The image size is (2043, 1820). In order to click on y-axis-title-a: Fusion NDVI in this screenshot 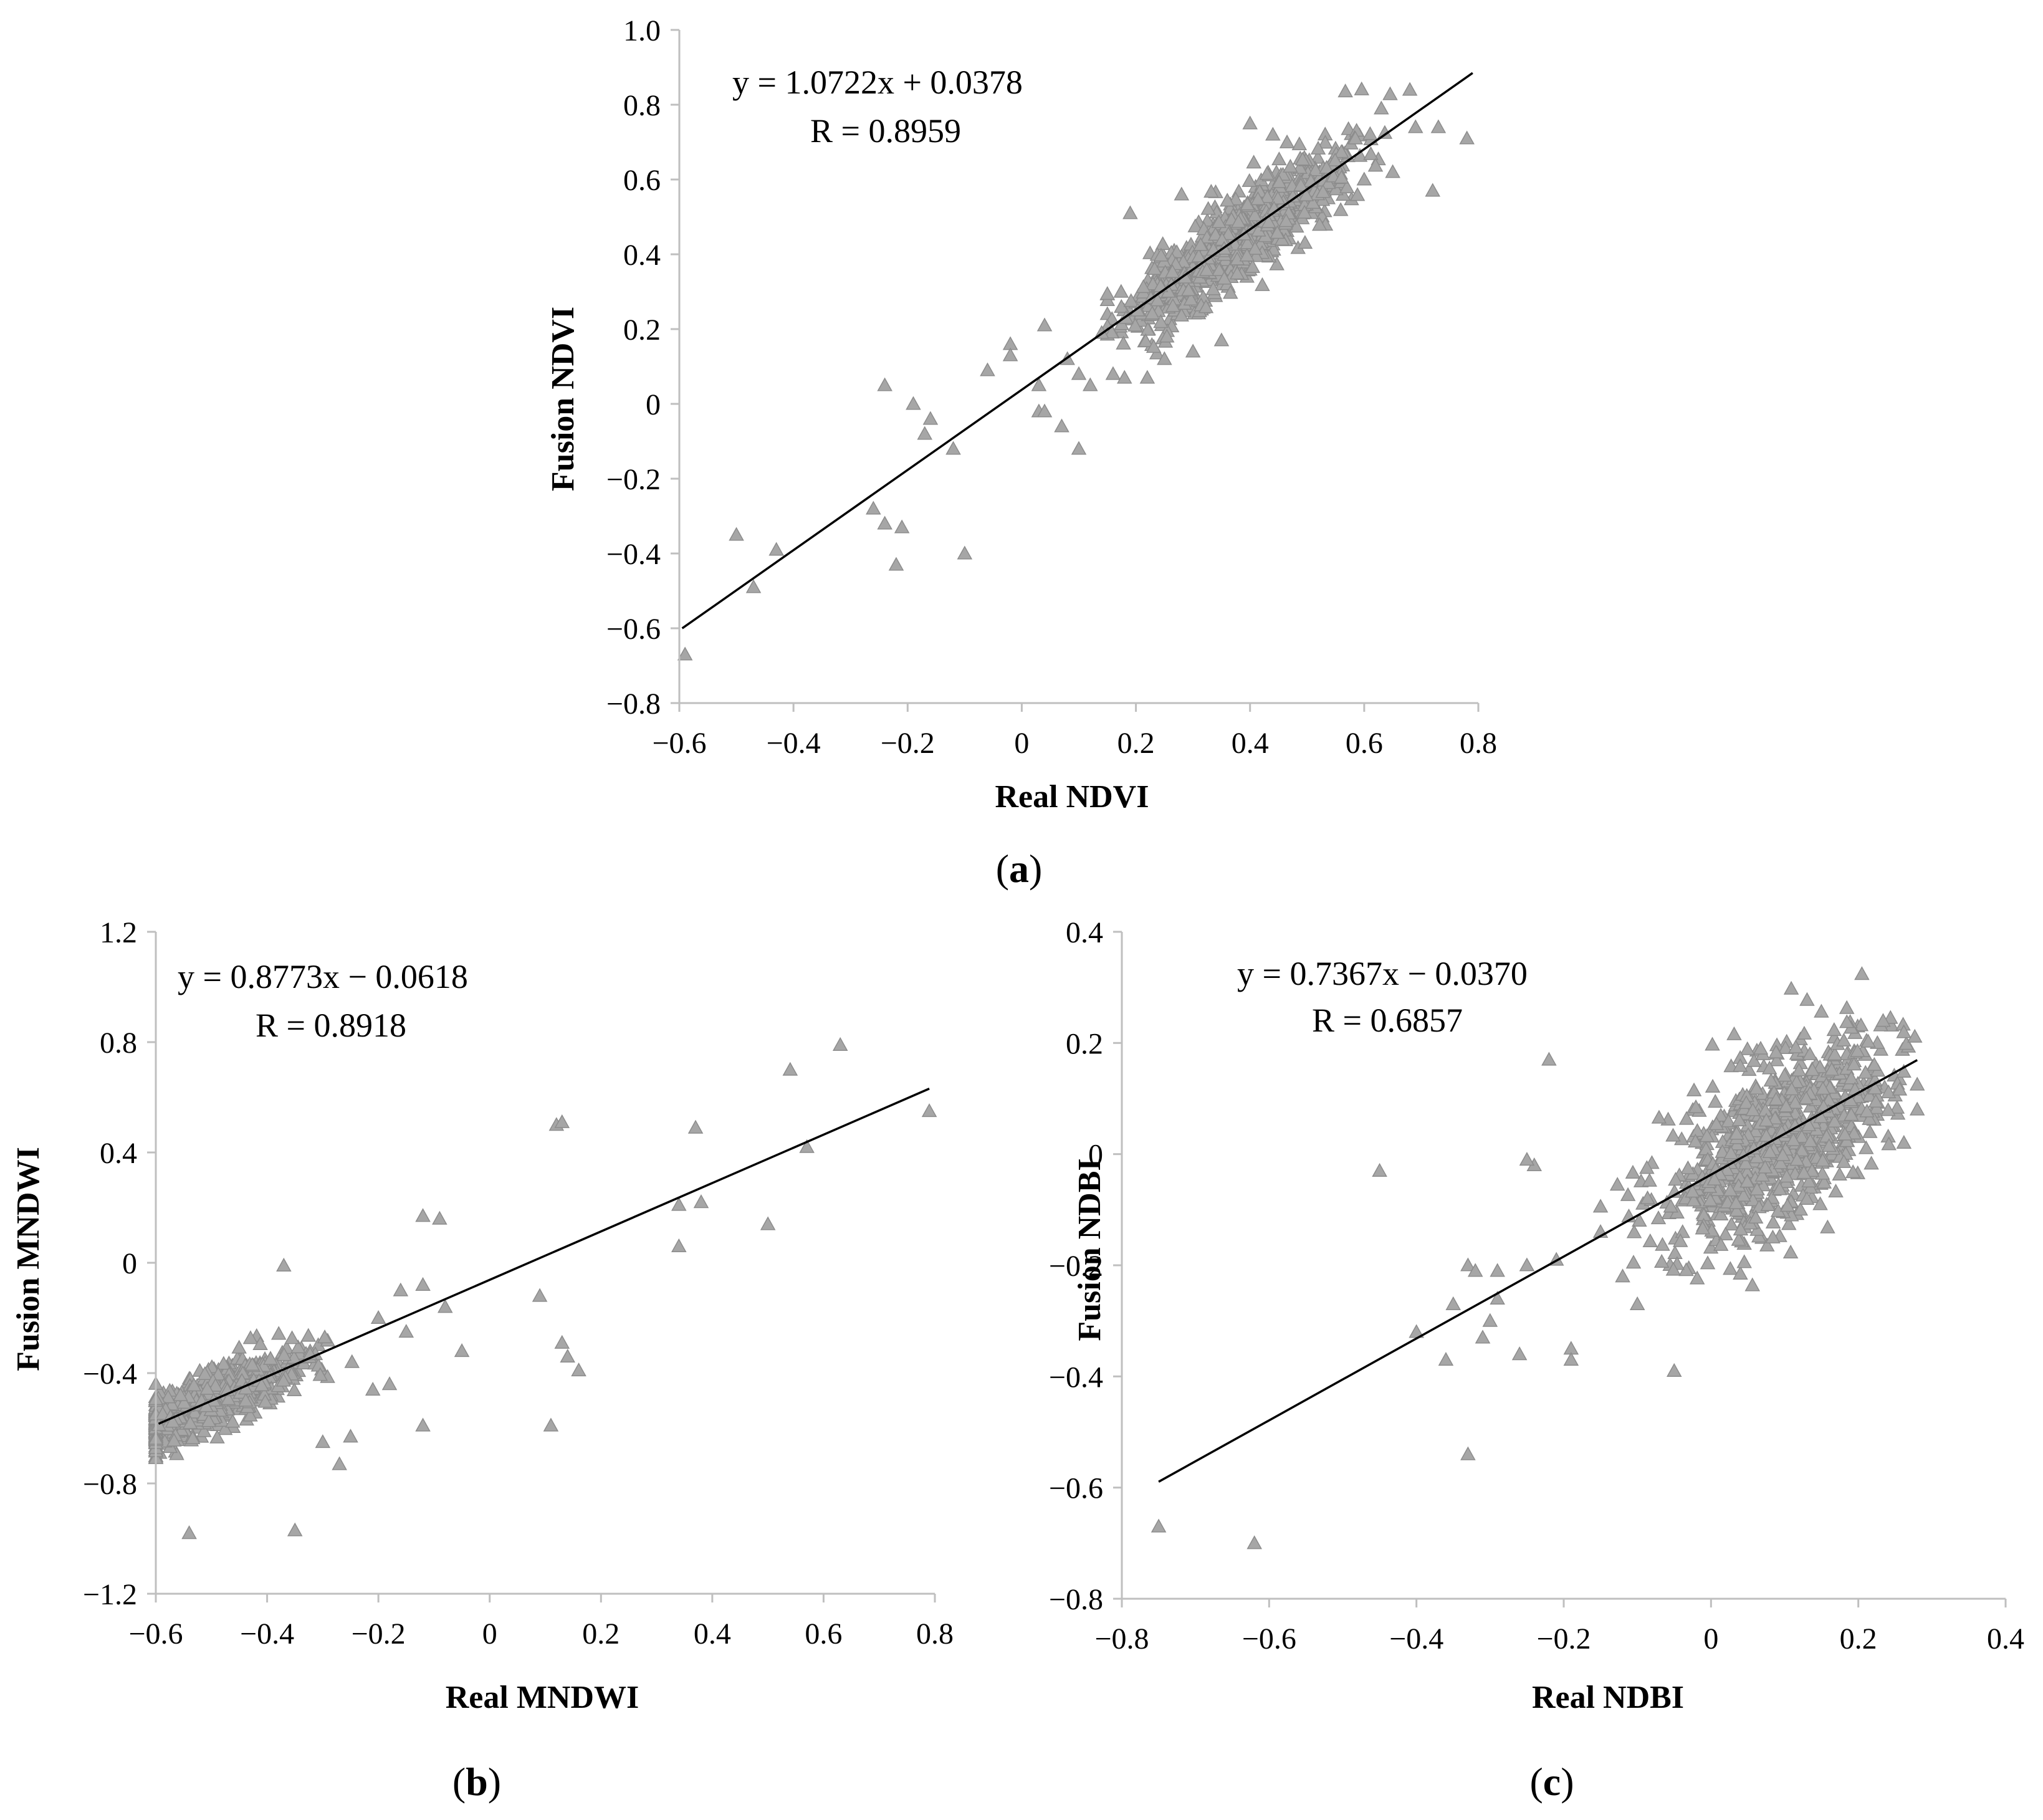, I will do `click(563, 399)`.